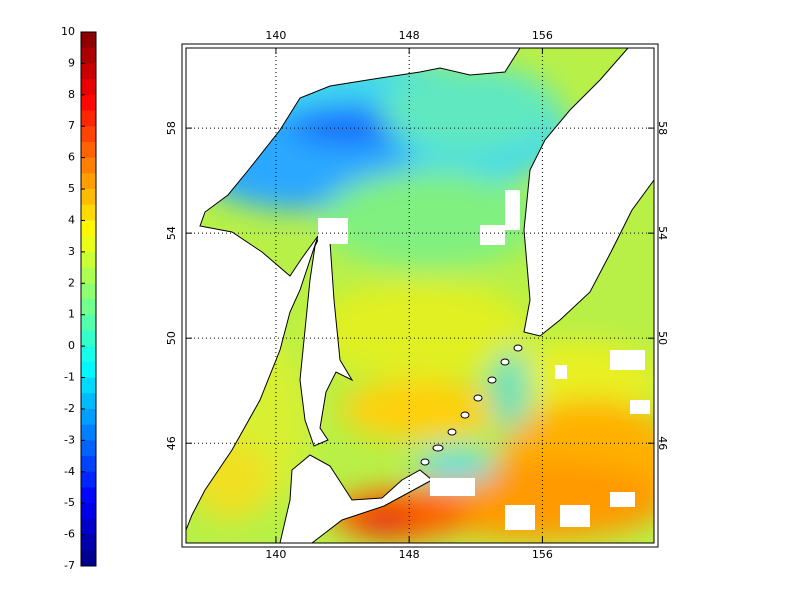  I want to click on lat-label-right: 58, so click(662, 128).